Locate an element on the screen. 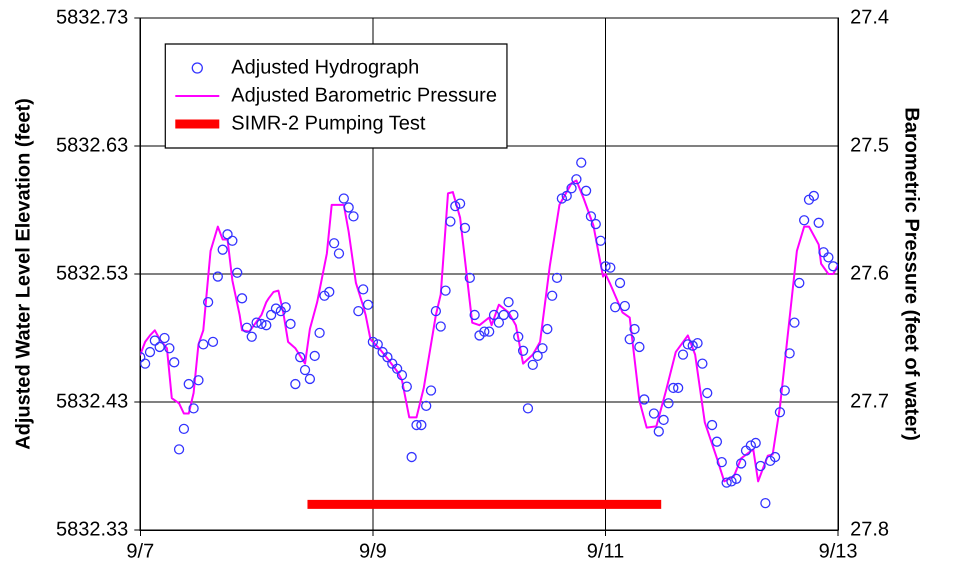 This screenshot has height=572, width=973. legend-label: SIMR-2 Pumping Test is located at coordinates (328, 123).